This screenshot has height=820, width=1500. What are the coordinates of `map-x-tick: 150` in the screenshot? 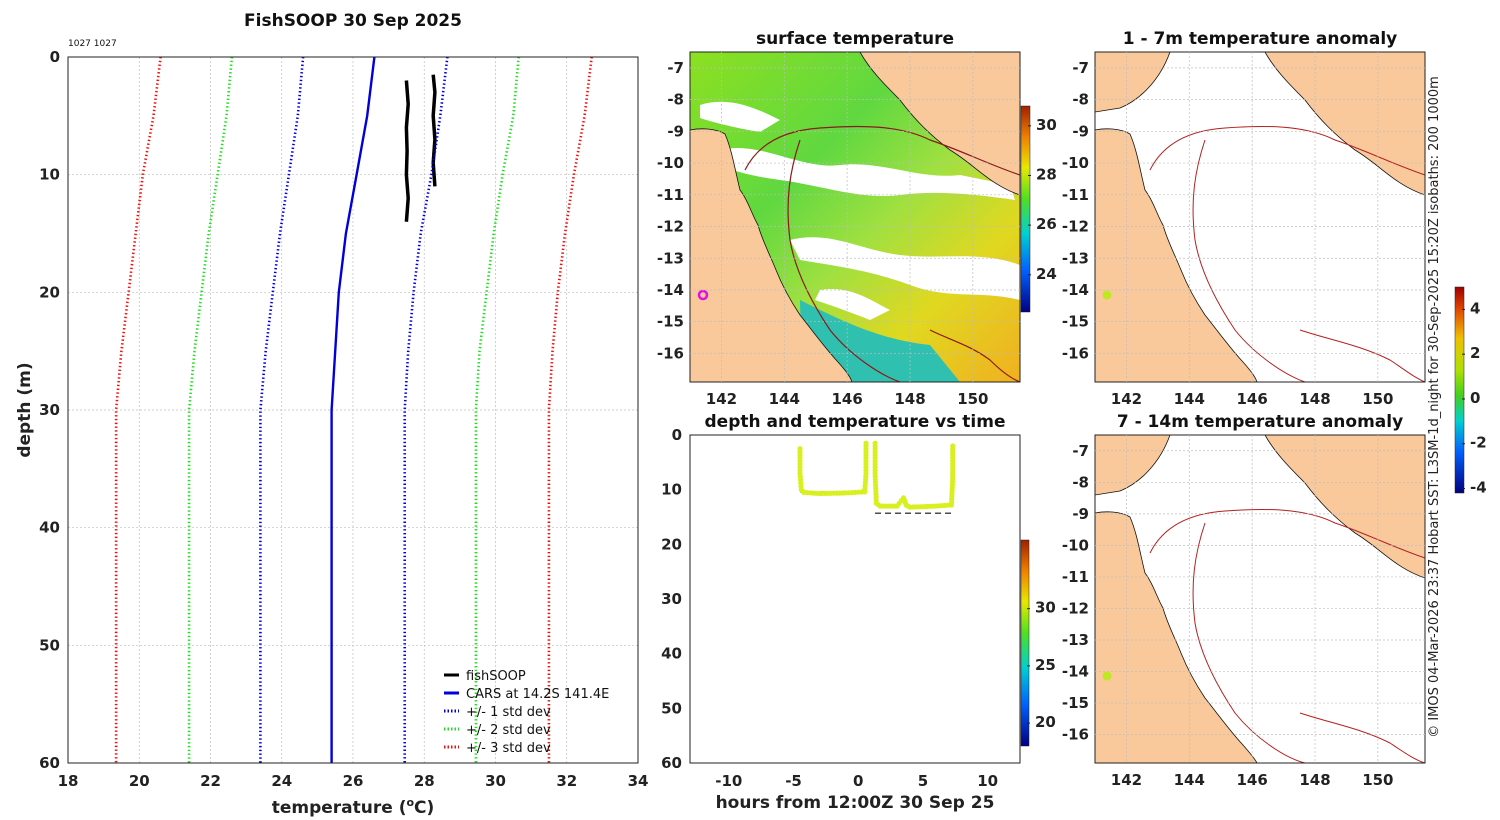 It's located at (1377, 780).